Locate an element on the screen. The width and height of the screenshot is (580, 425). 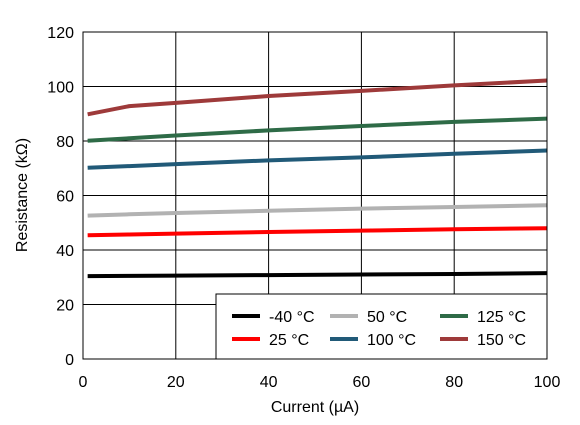
y-tick-label: 100 is located at coordinates (60, 88).